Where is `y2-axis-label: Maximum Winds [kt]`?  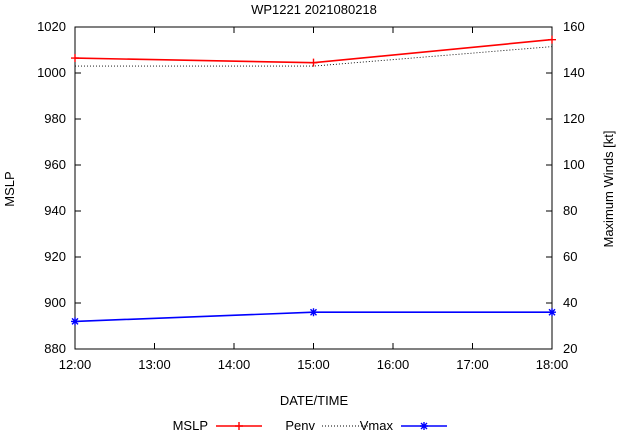
y2-axis-label: Maximum Winds [kt] is located at coordinates (608, 188).